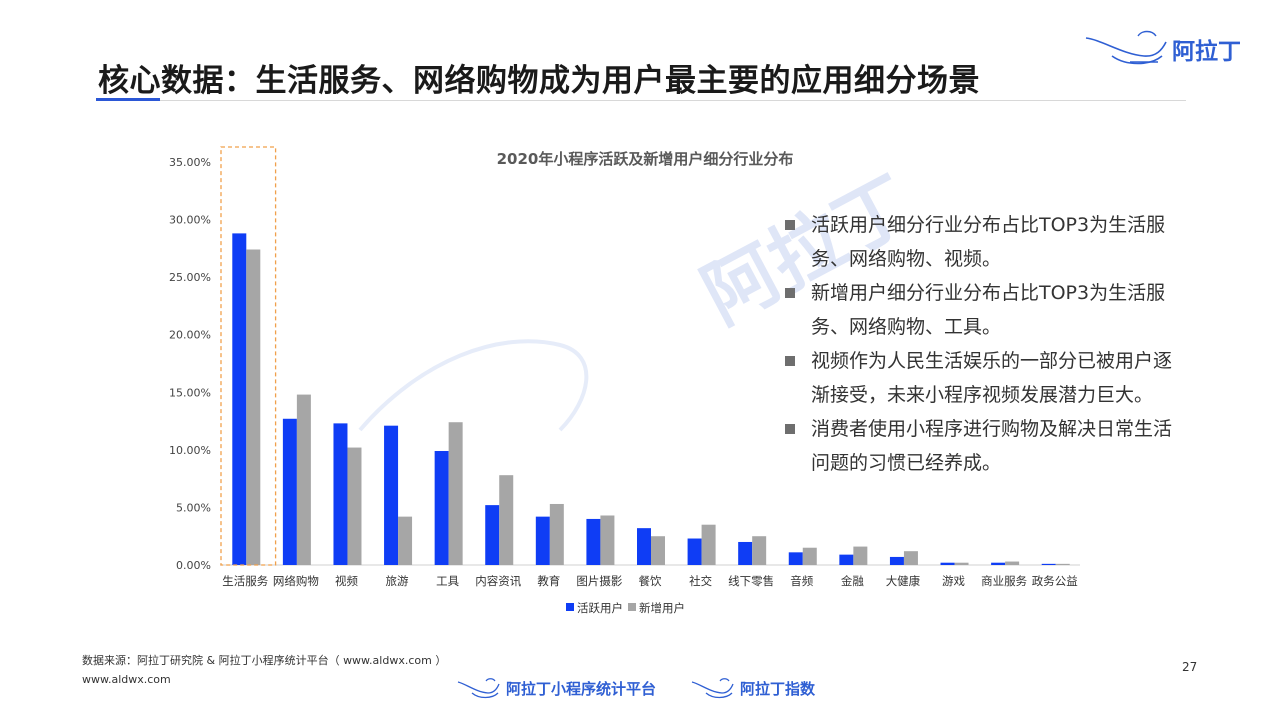  What do you see at coordinates (645, 159) in the screenshot?
I see `chart-title: 2020年小程序活跃及新增用户细分行业分布` at bounding box center [645, 159].